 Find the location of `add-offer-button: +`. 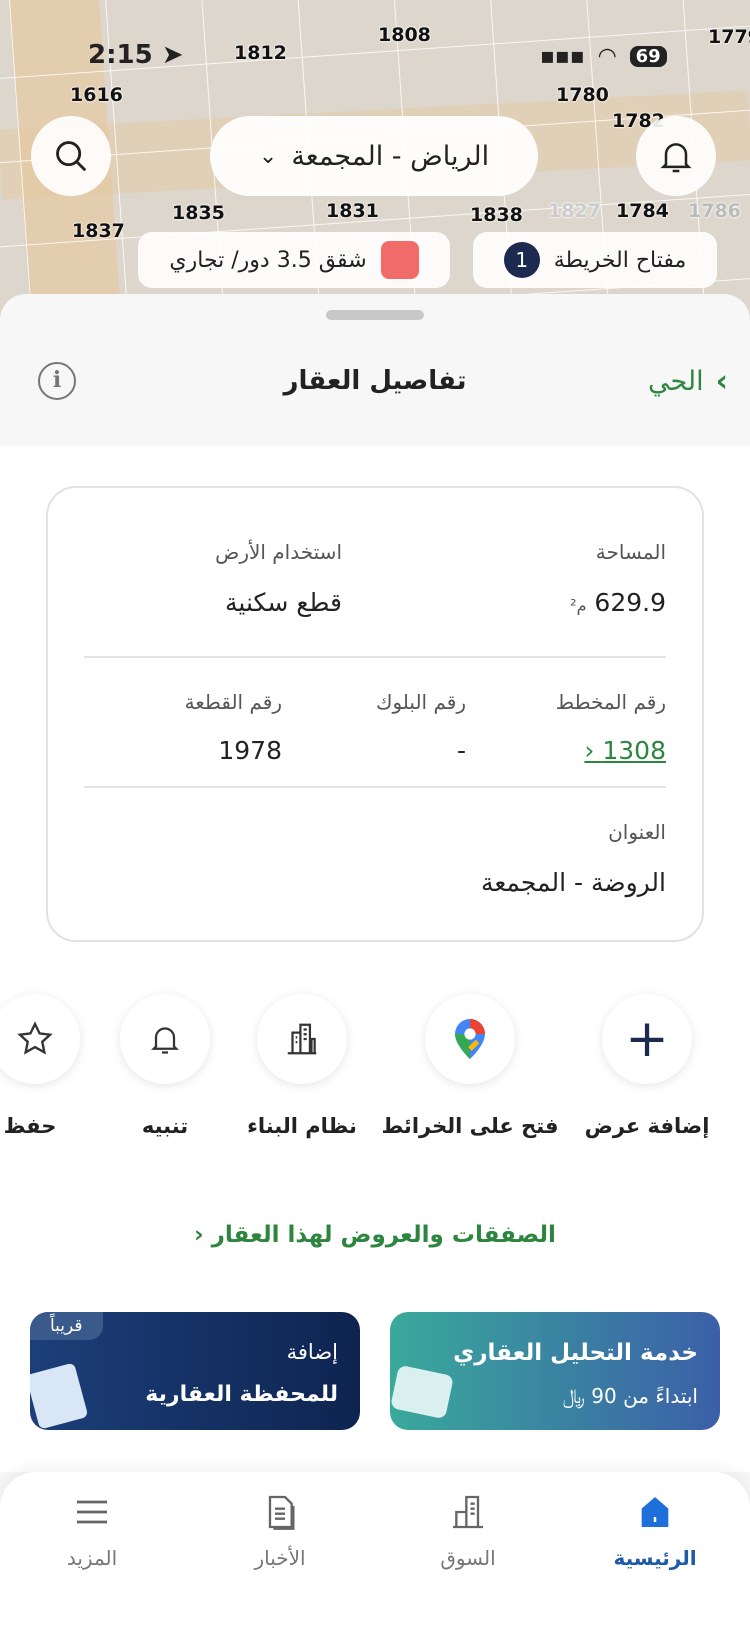

add-offer-button: + is located at coordinates (647, 1039).